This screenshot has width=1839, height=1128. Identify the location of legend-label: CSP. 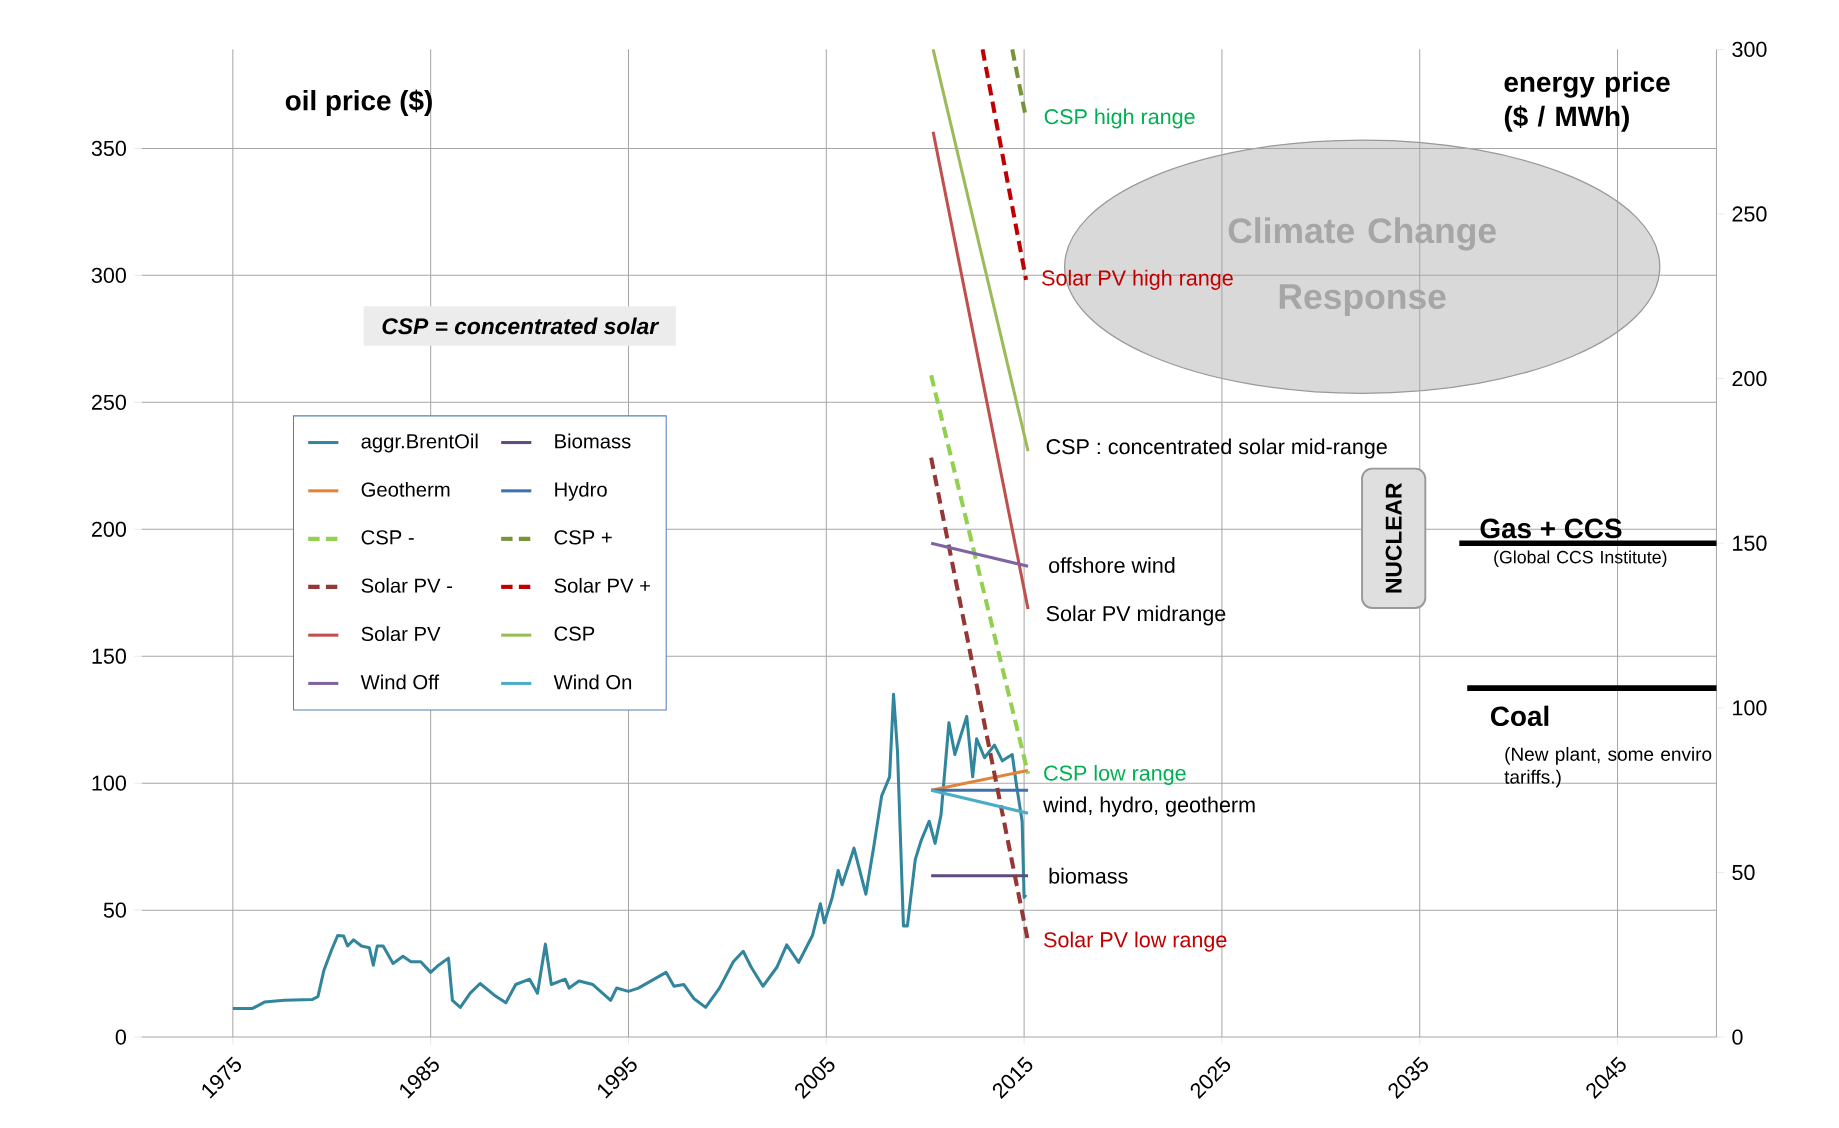
(574, 633).